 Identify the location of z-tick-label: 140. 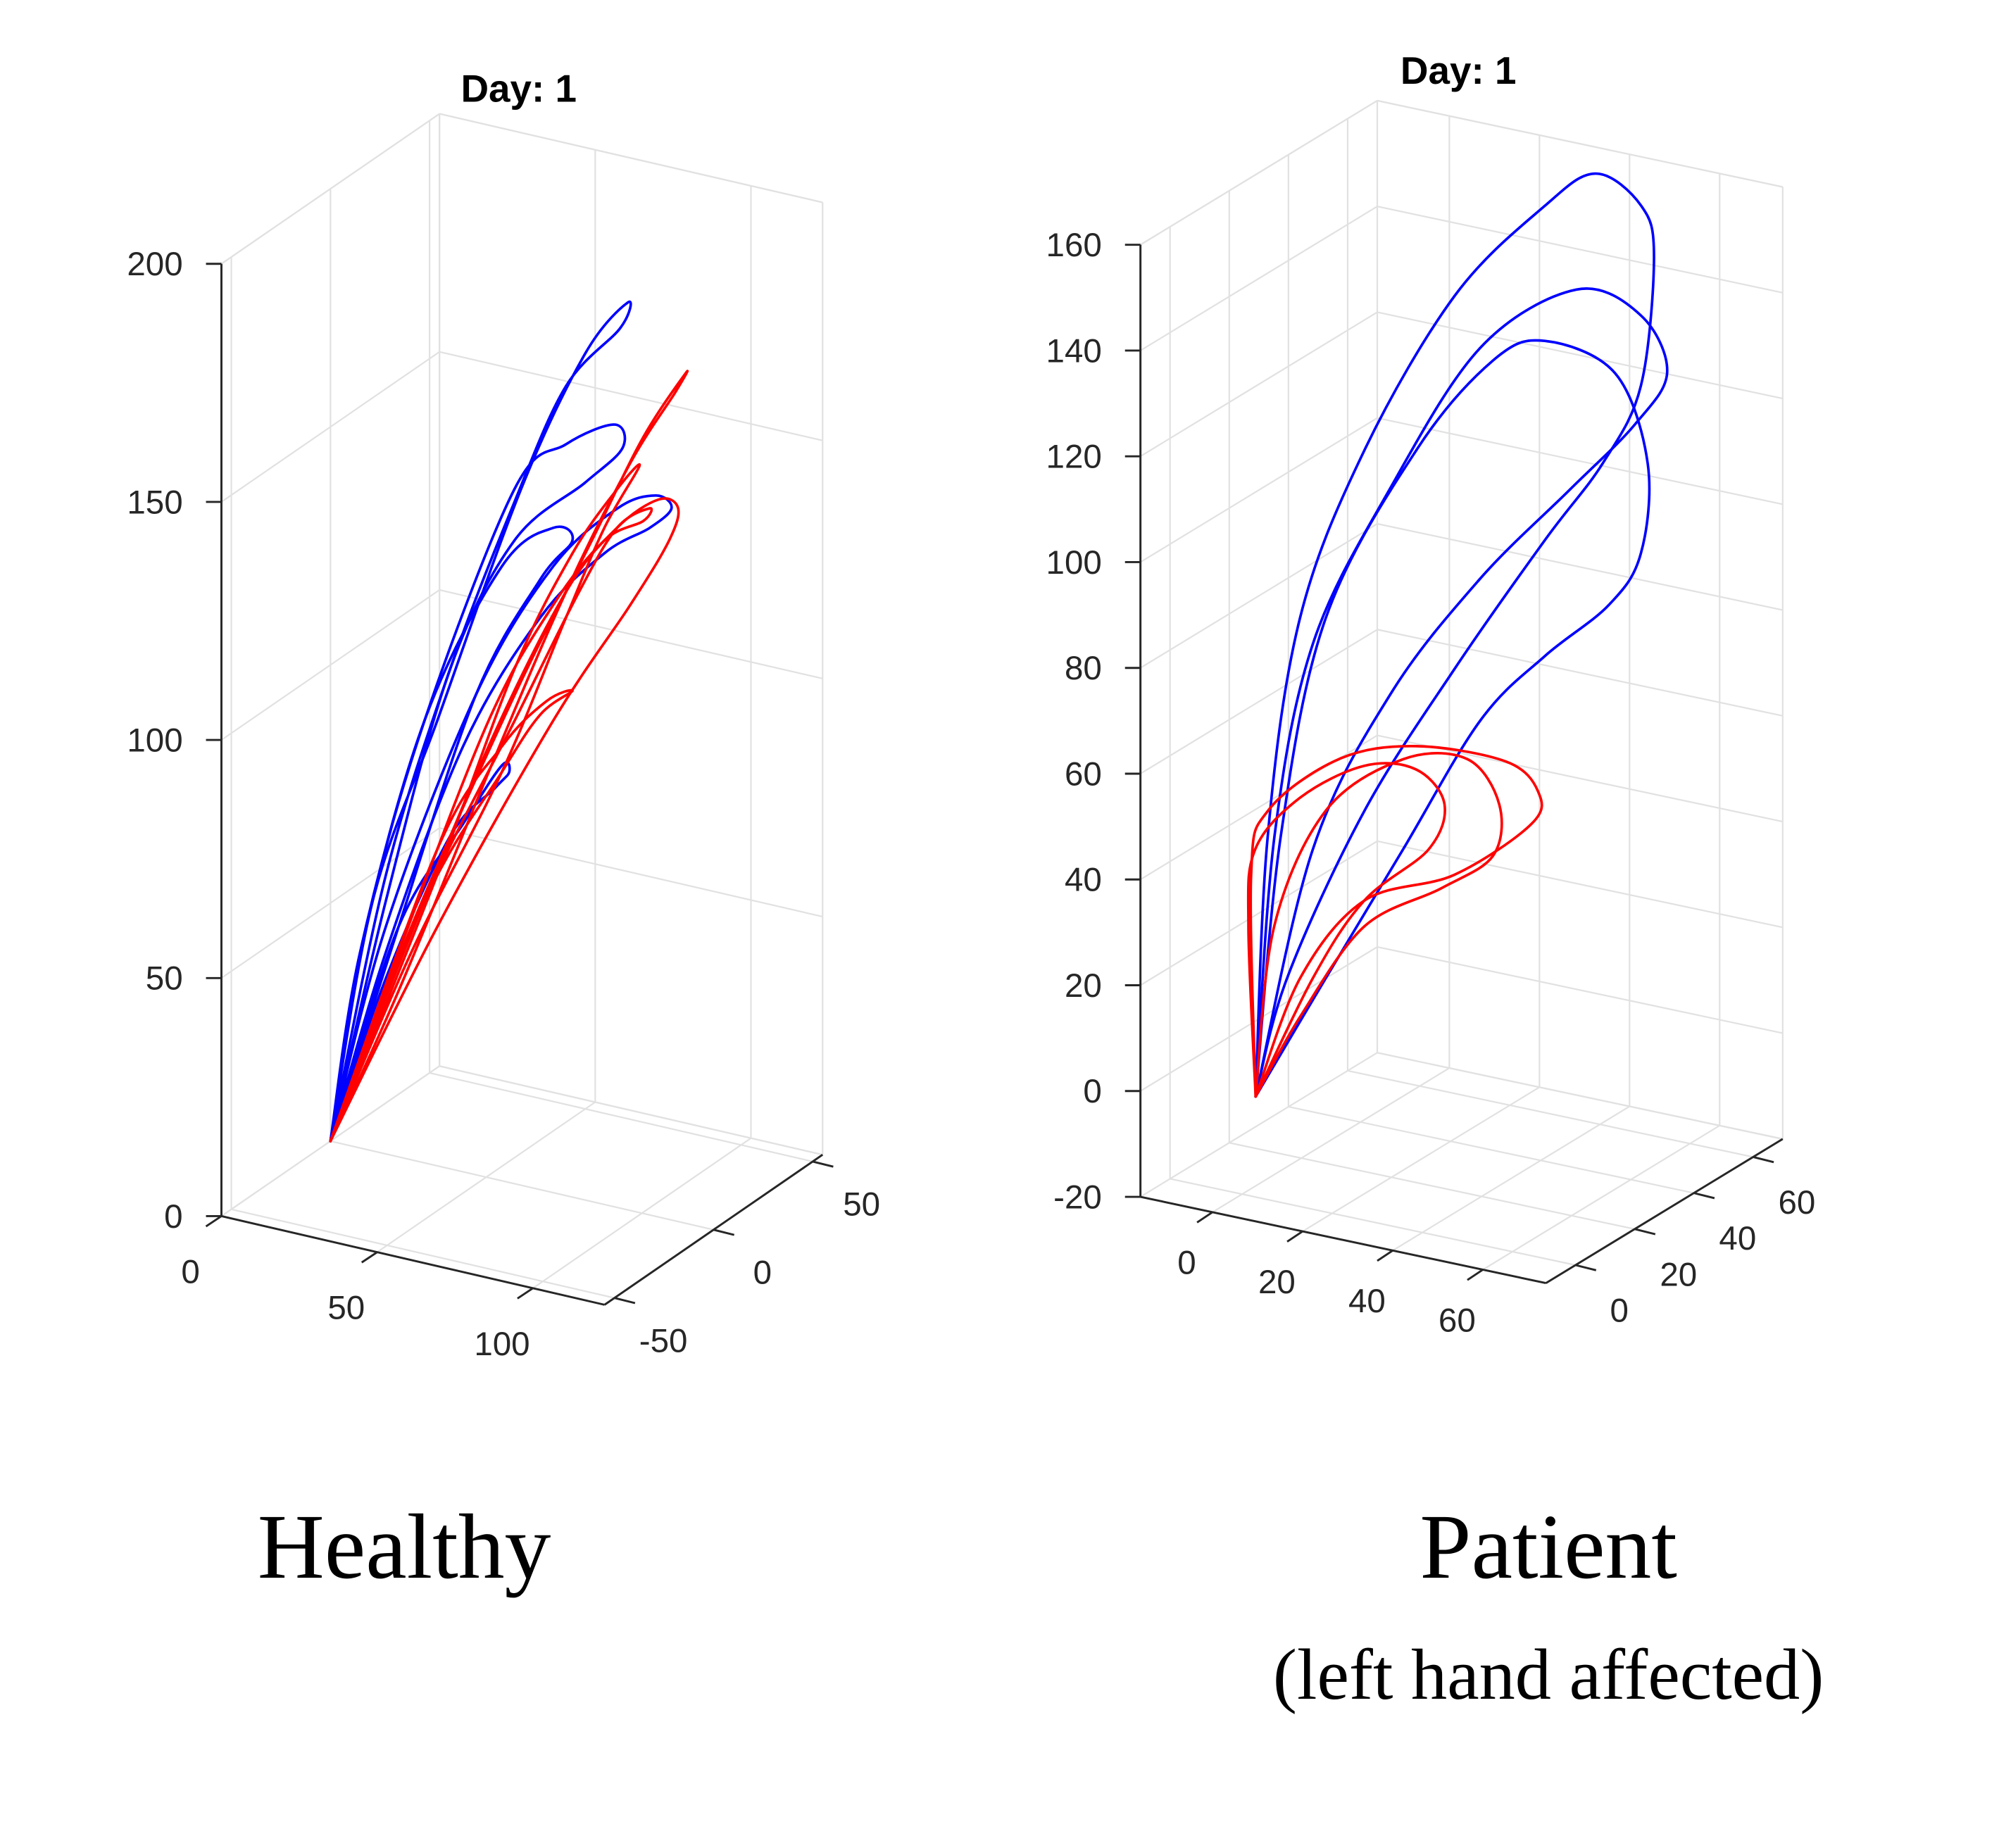
(1074, 351).